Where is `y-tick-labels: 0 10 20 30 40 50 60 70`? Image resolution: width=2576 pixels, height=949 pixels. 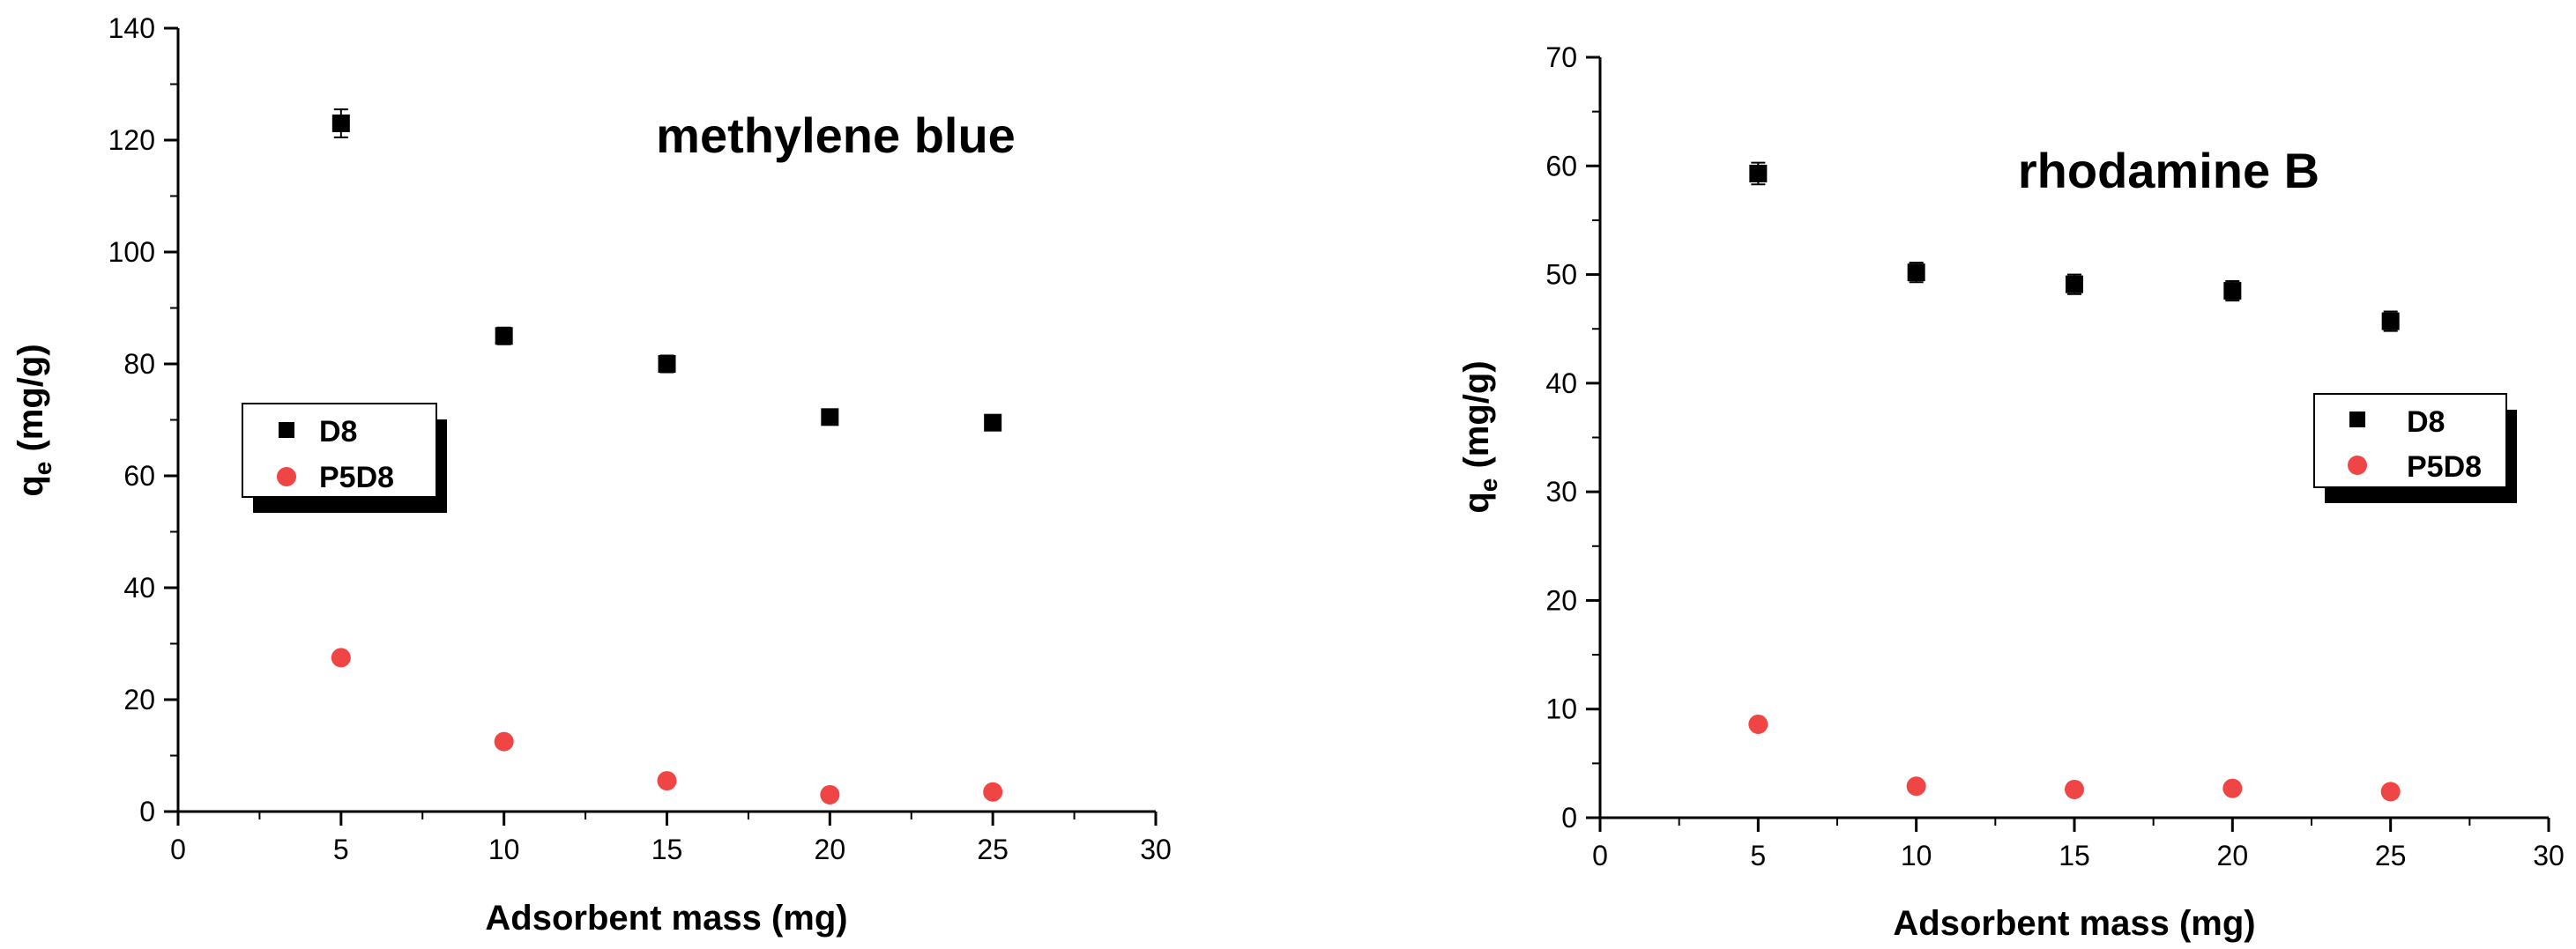 y-tick-labels: 0 10 20 30 40 50 60 70 is located at coordinates (1561, 437).